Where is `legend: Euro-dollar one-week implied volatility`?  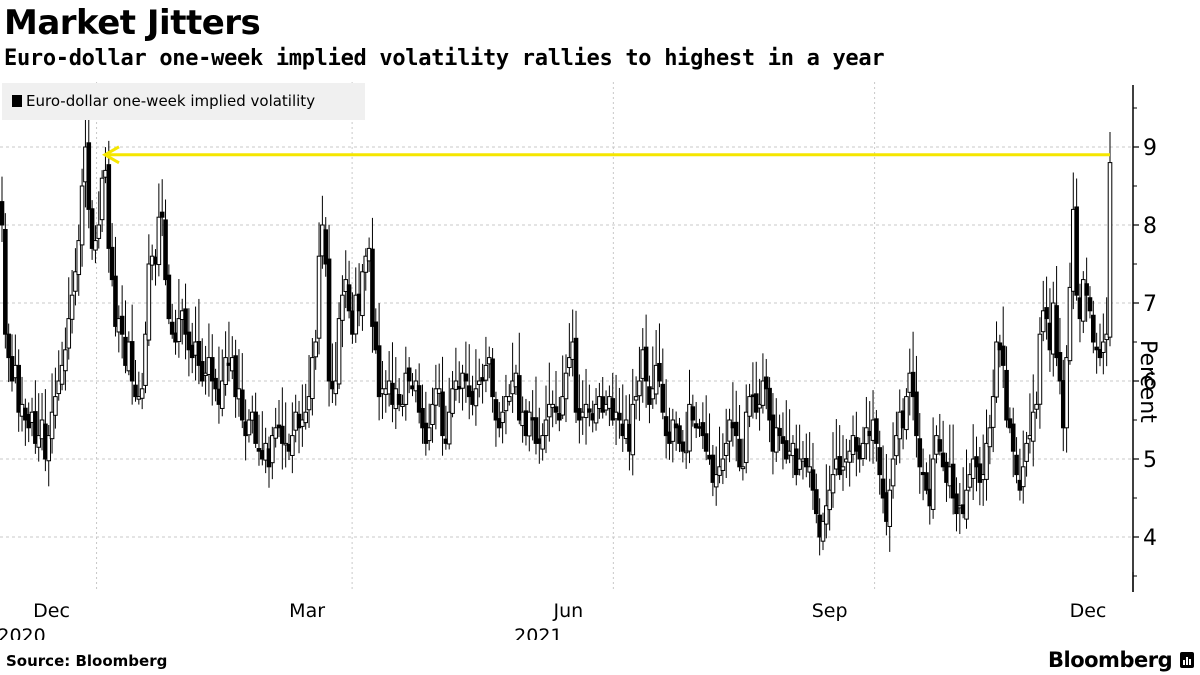
legend: Euro-dollar one-week implied volatility is located at coordinates (183, 101).